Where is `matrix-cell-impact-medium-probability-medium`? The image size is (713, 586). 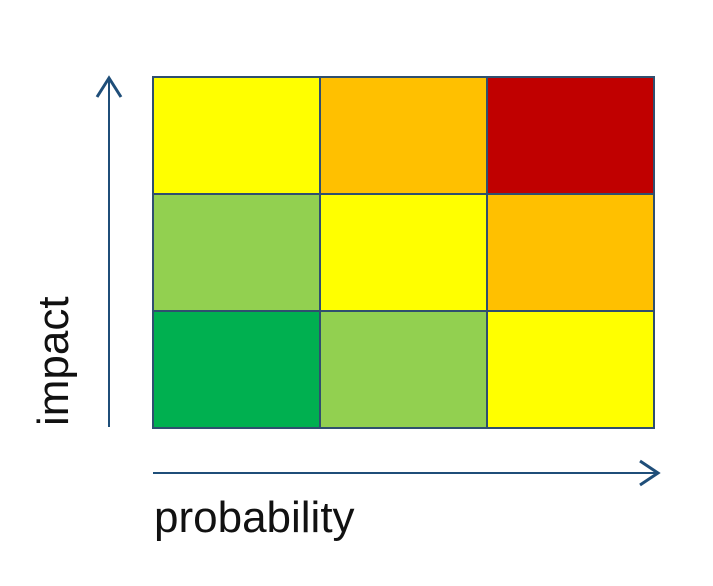 matrix-cell-impact-medium-probability-medium is located at coordinates (403, 252).